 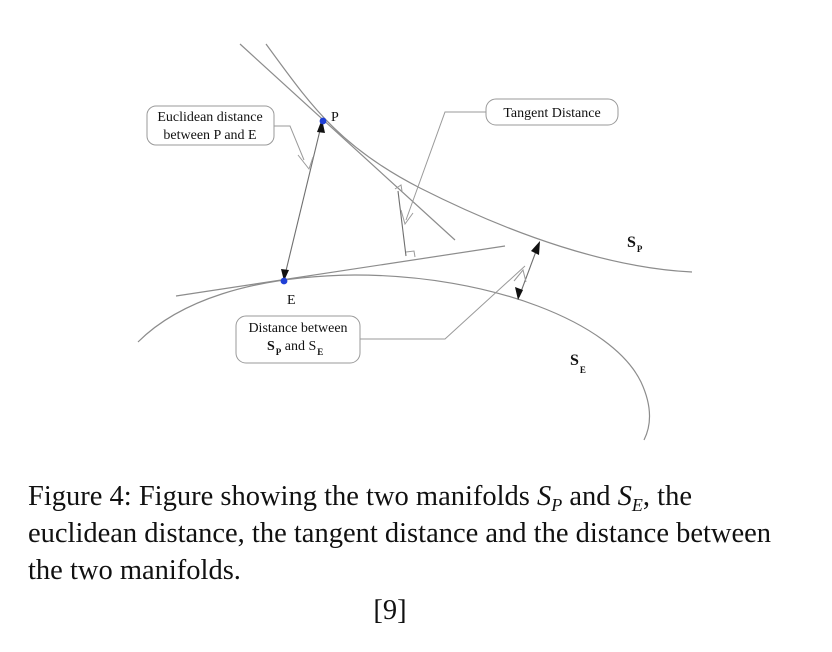 What do you see at coordinates (335, 117) in the screenshot?
I see `point-p-label: P` at bounding box center [335, 117].